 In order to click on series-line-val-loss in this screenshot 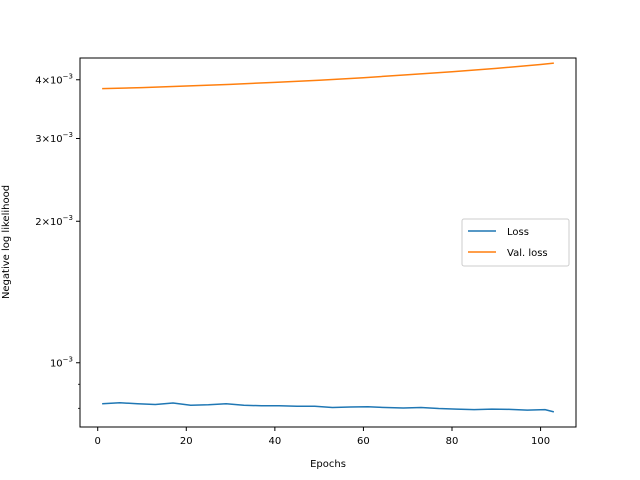, I will do `click(328, 76)`.